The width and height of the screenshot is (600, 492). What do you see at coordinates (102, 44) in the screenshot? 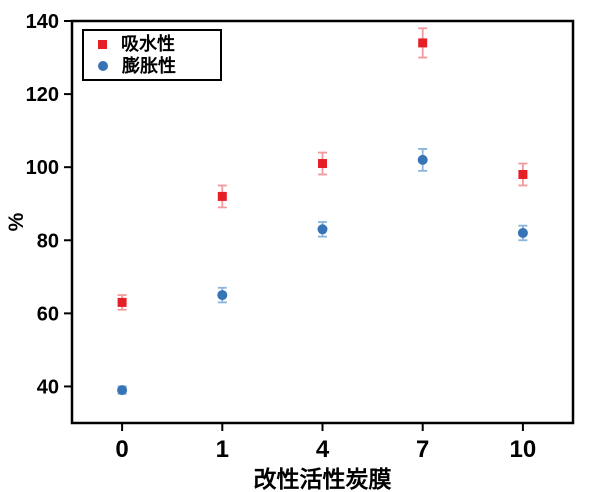
I see `red-square-marker-icon` at bounding box center [102, 44].